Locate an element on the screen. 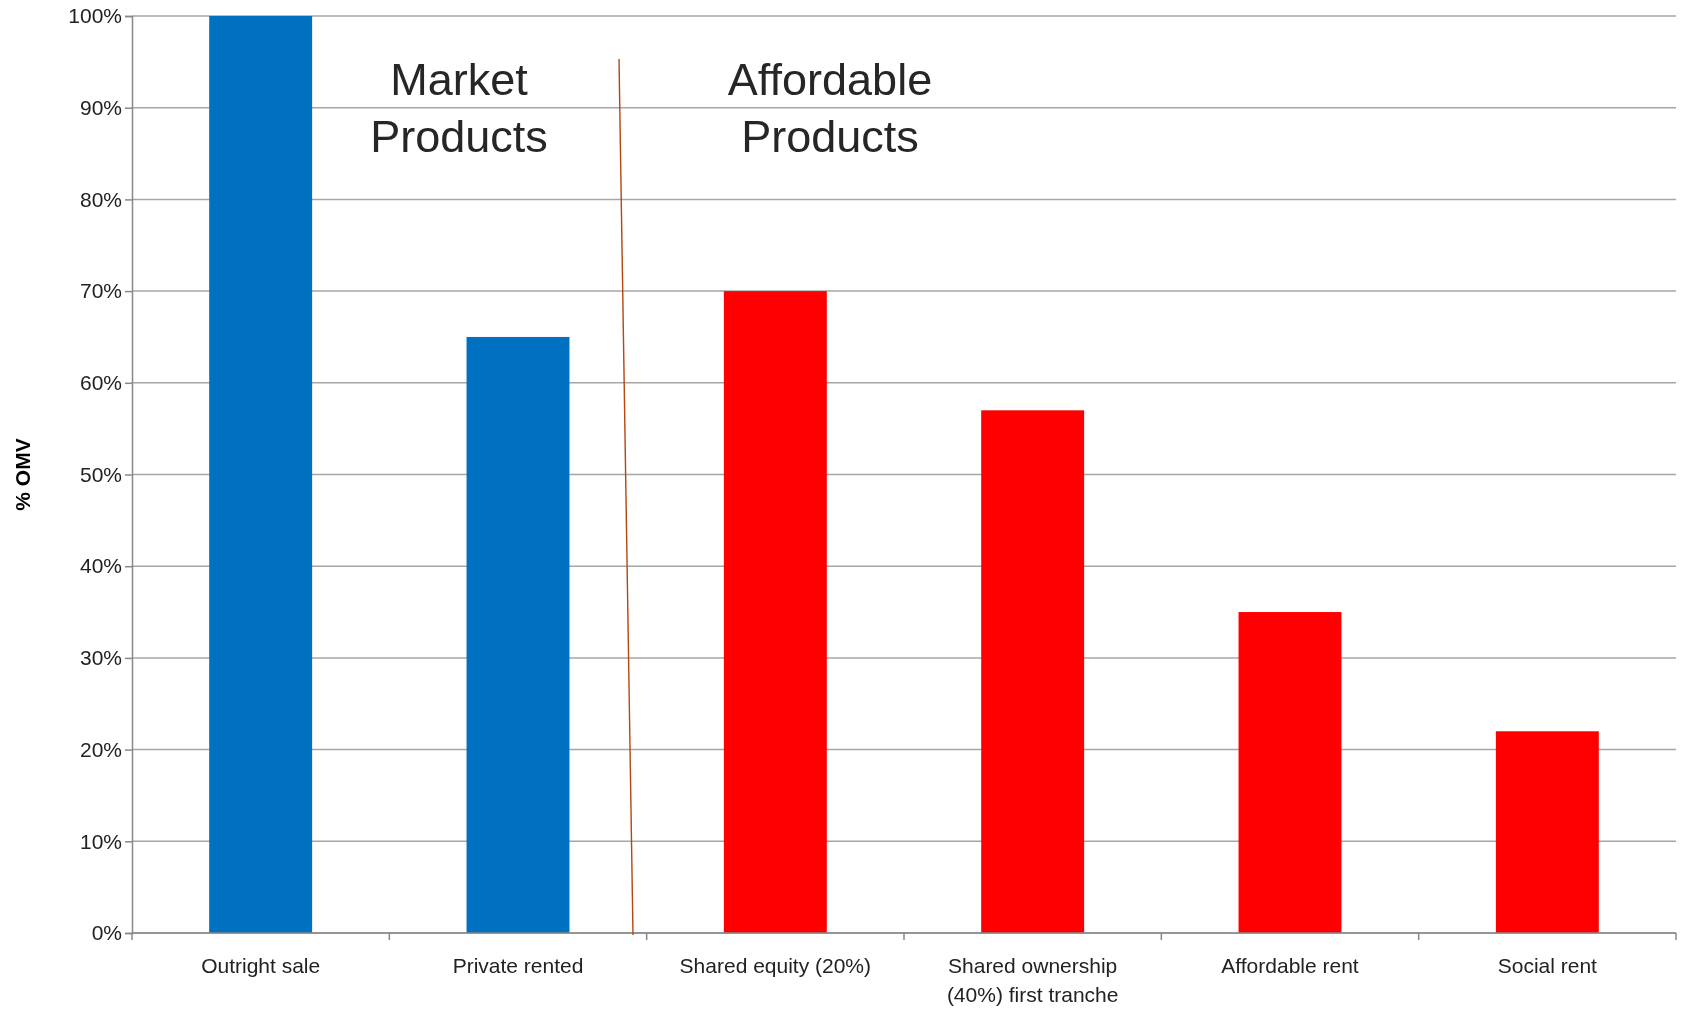 This screenshot has height=1012, width=1683. x-tick-label: Shared equity (20%) is located at coordinates (775, 965).